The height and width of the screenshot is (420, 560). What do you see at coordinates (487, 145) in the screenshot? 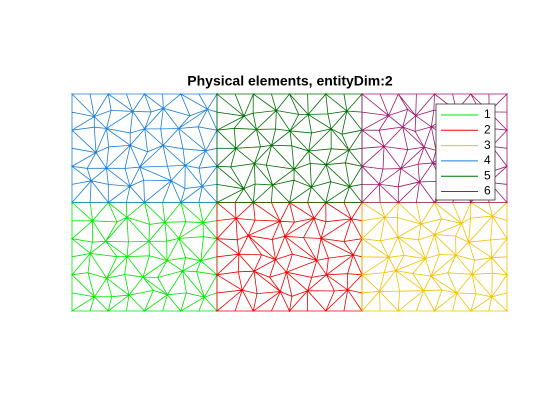
I see `legend-label: 3` at bounding box center [487, 145].